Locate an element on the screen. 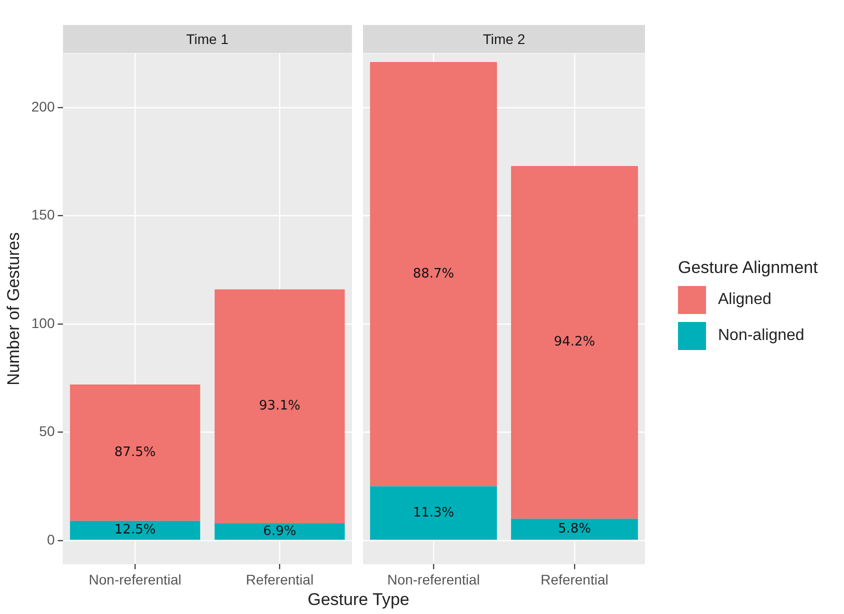 Image resolution: width=844 pixels, height=614 pixels. annotation: 11.3% is located at coordinates (433, 512).